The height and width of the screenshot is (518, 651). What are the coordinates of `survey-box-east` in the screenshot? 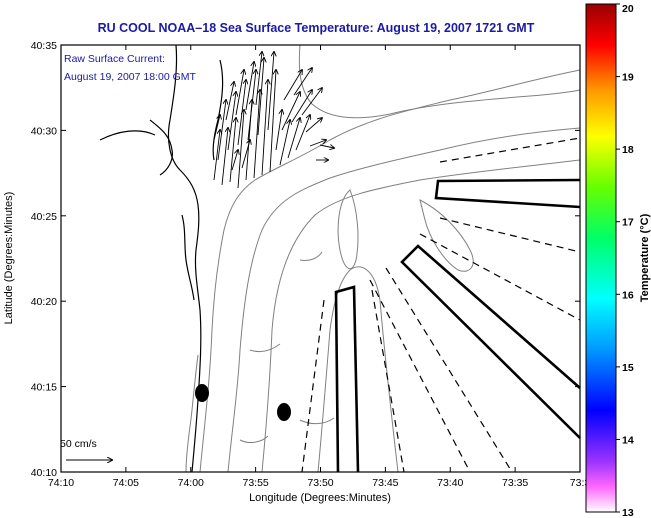 It's located at (490, 341).